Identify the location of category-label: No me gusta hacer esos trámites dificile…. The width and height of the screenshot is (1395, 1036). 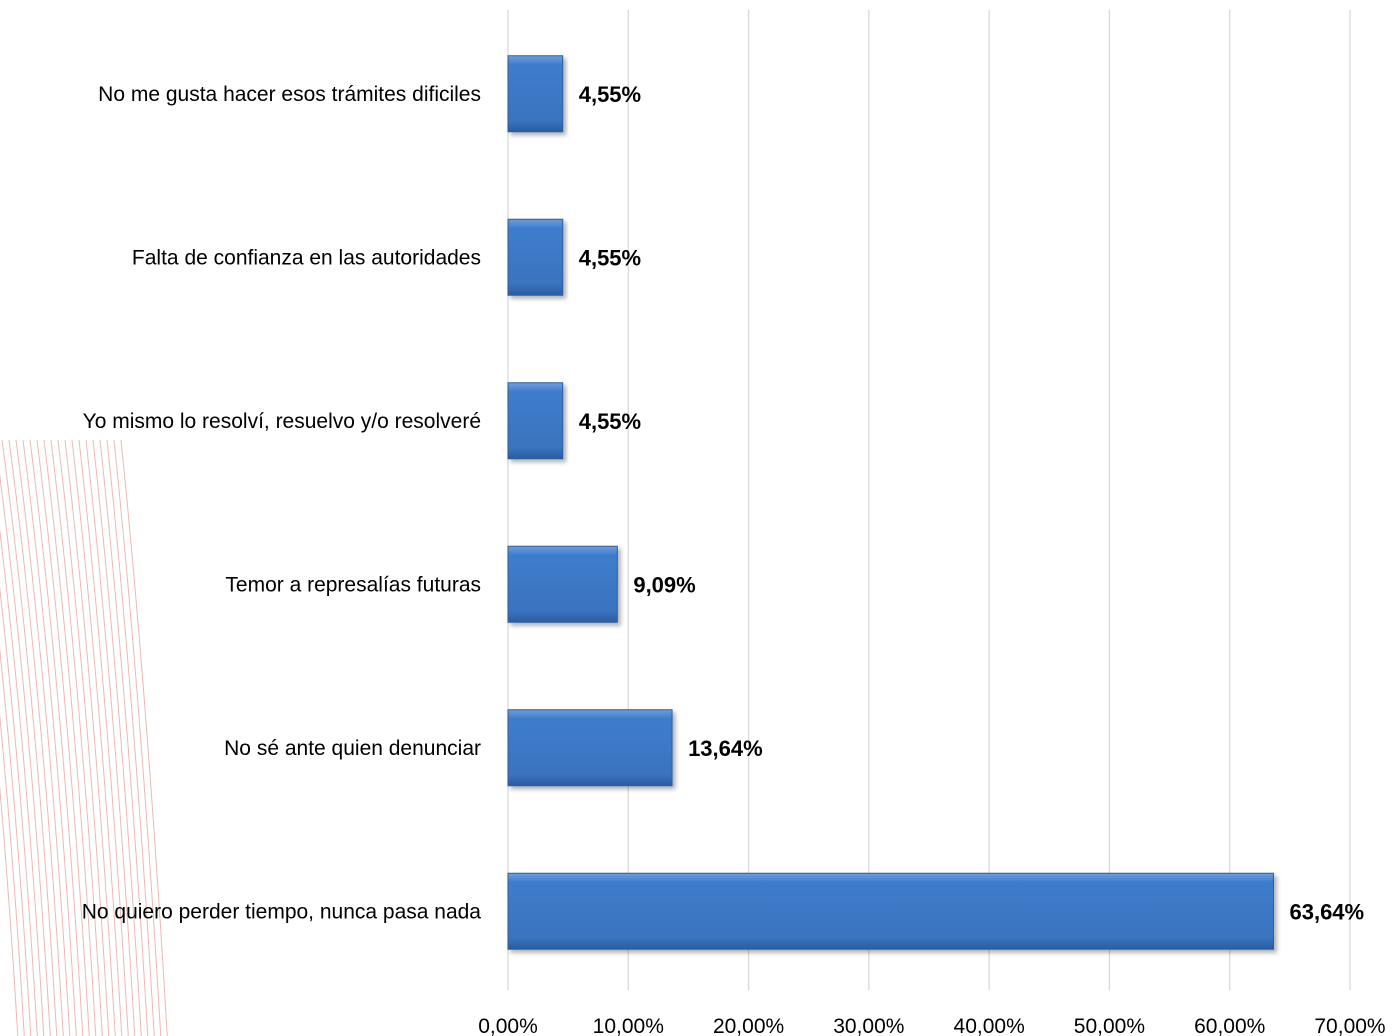
(289, 94).